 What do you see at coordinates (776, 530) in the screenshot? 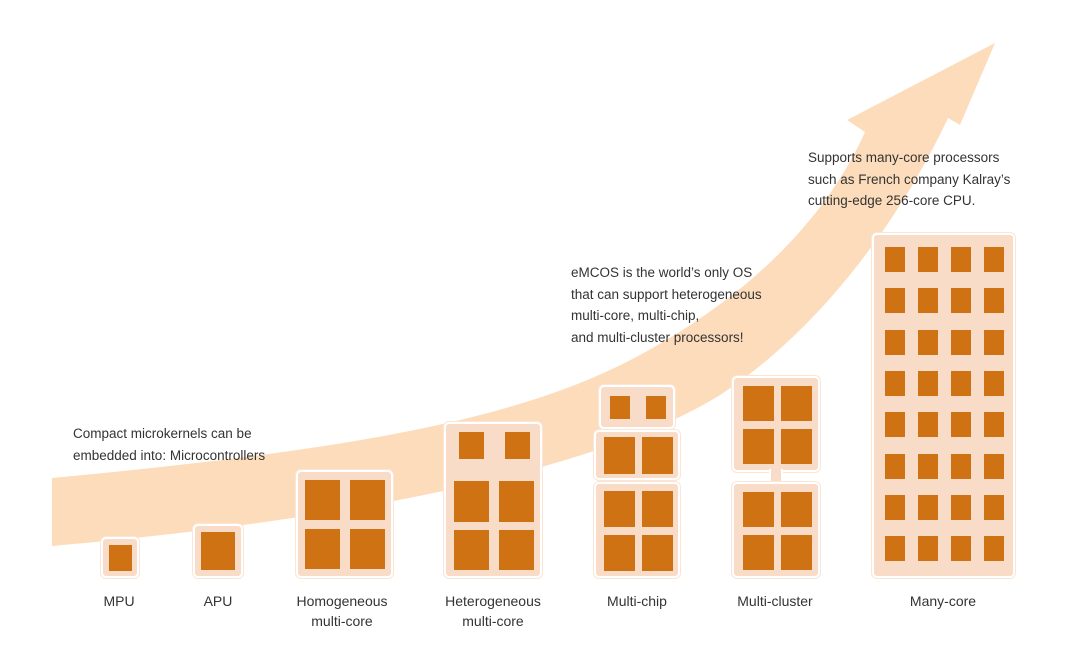
I see `multi-cluster-lower-cluster` at bounding box center [776, 530].